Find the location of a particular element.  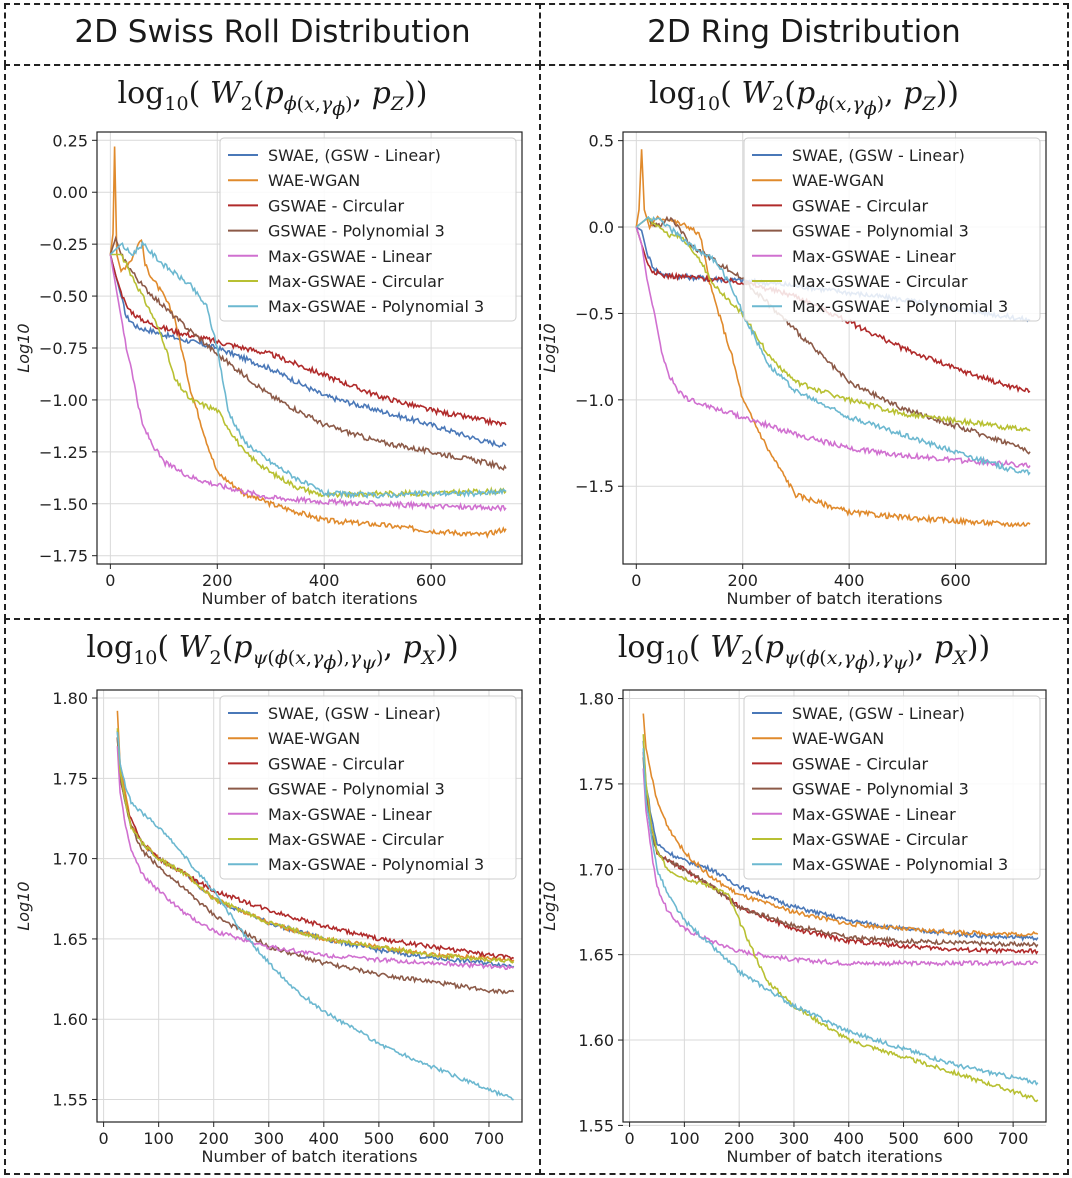

panel-title-top-left: log10( W2(pϕ(x,γϕ), pZ)) is located at coordinates (272, 98).